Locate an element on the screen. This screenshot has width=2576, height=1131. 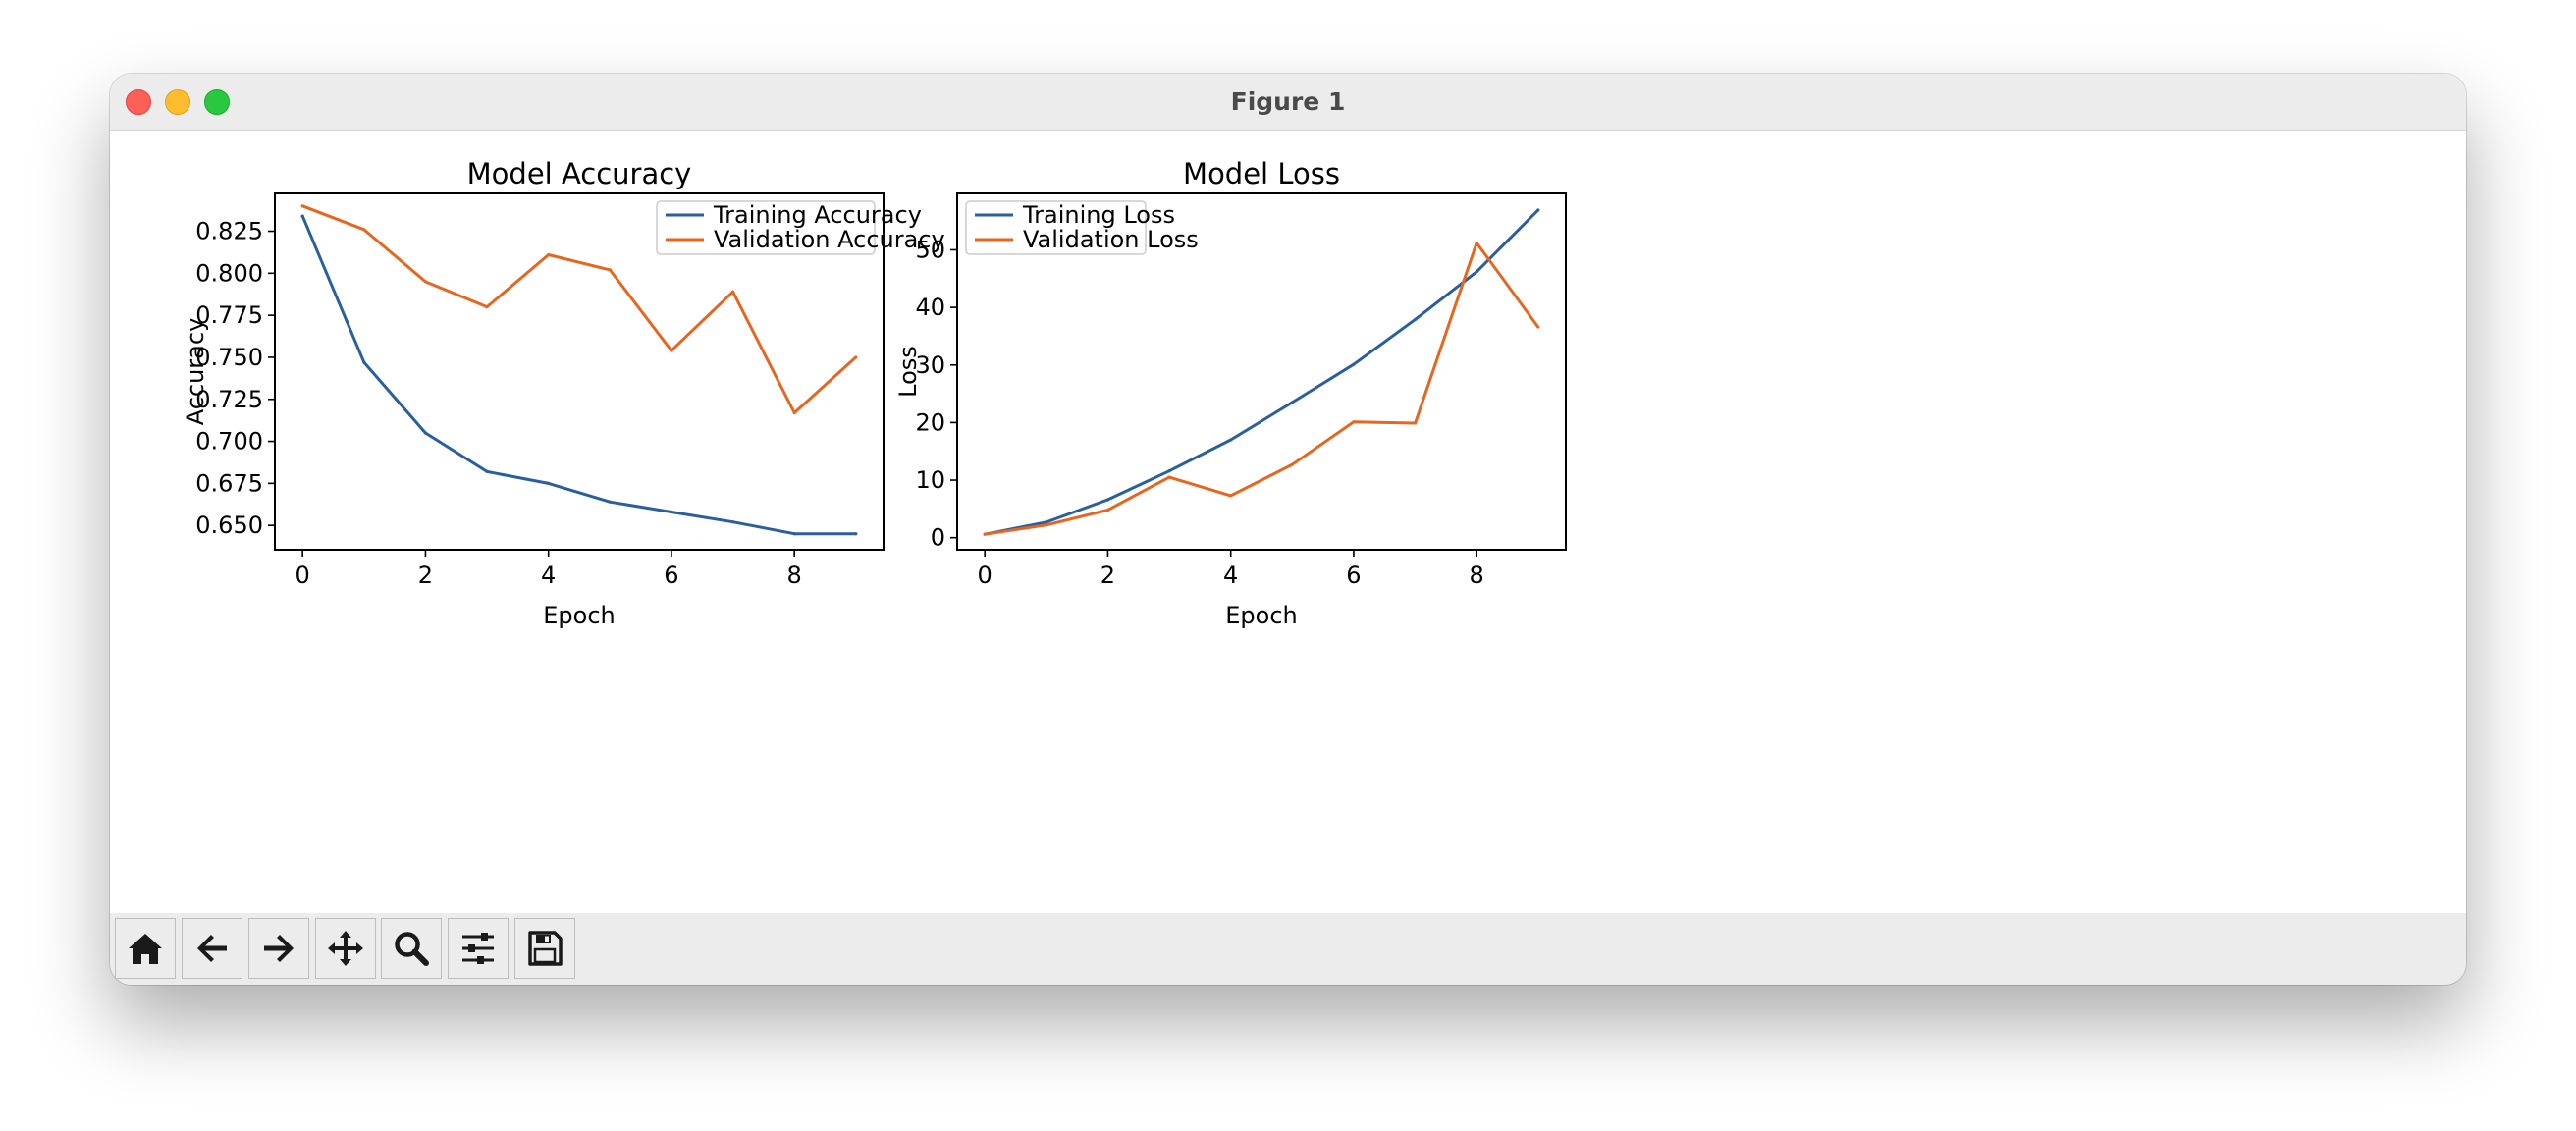
y-tick-label: 30 is located at coordinates (930, 365).